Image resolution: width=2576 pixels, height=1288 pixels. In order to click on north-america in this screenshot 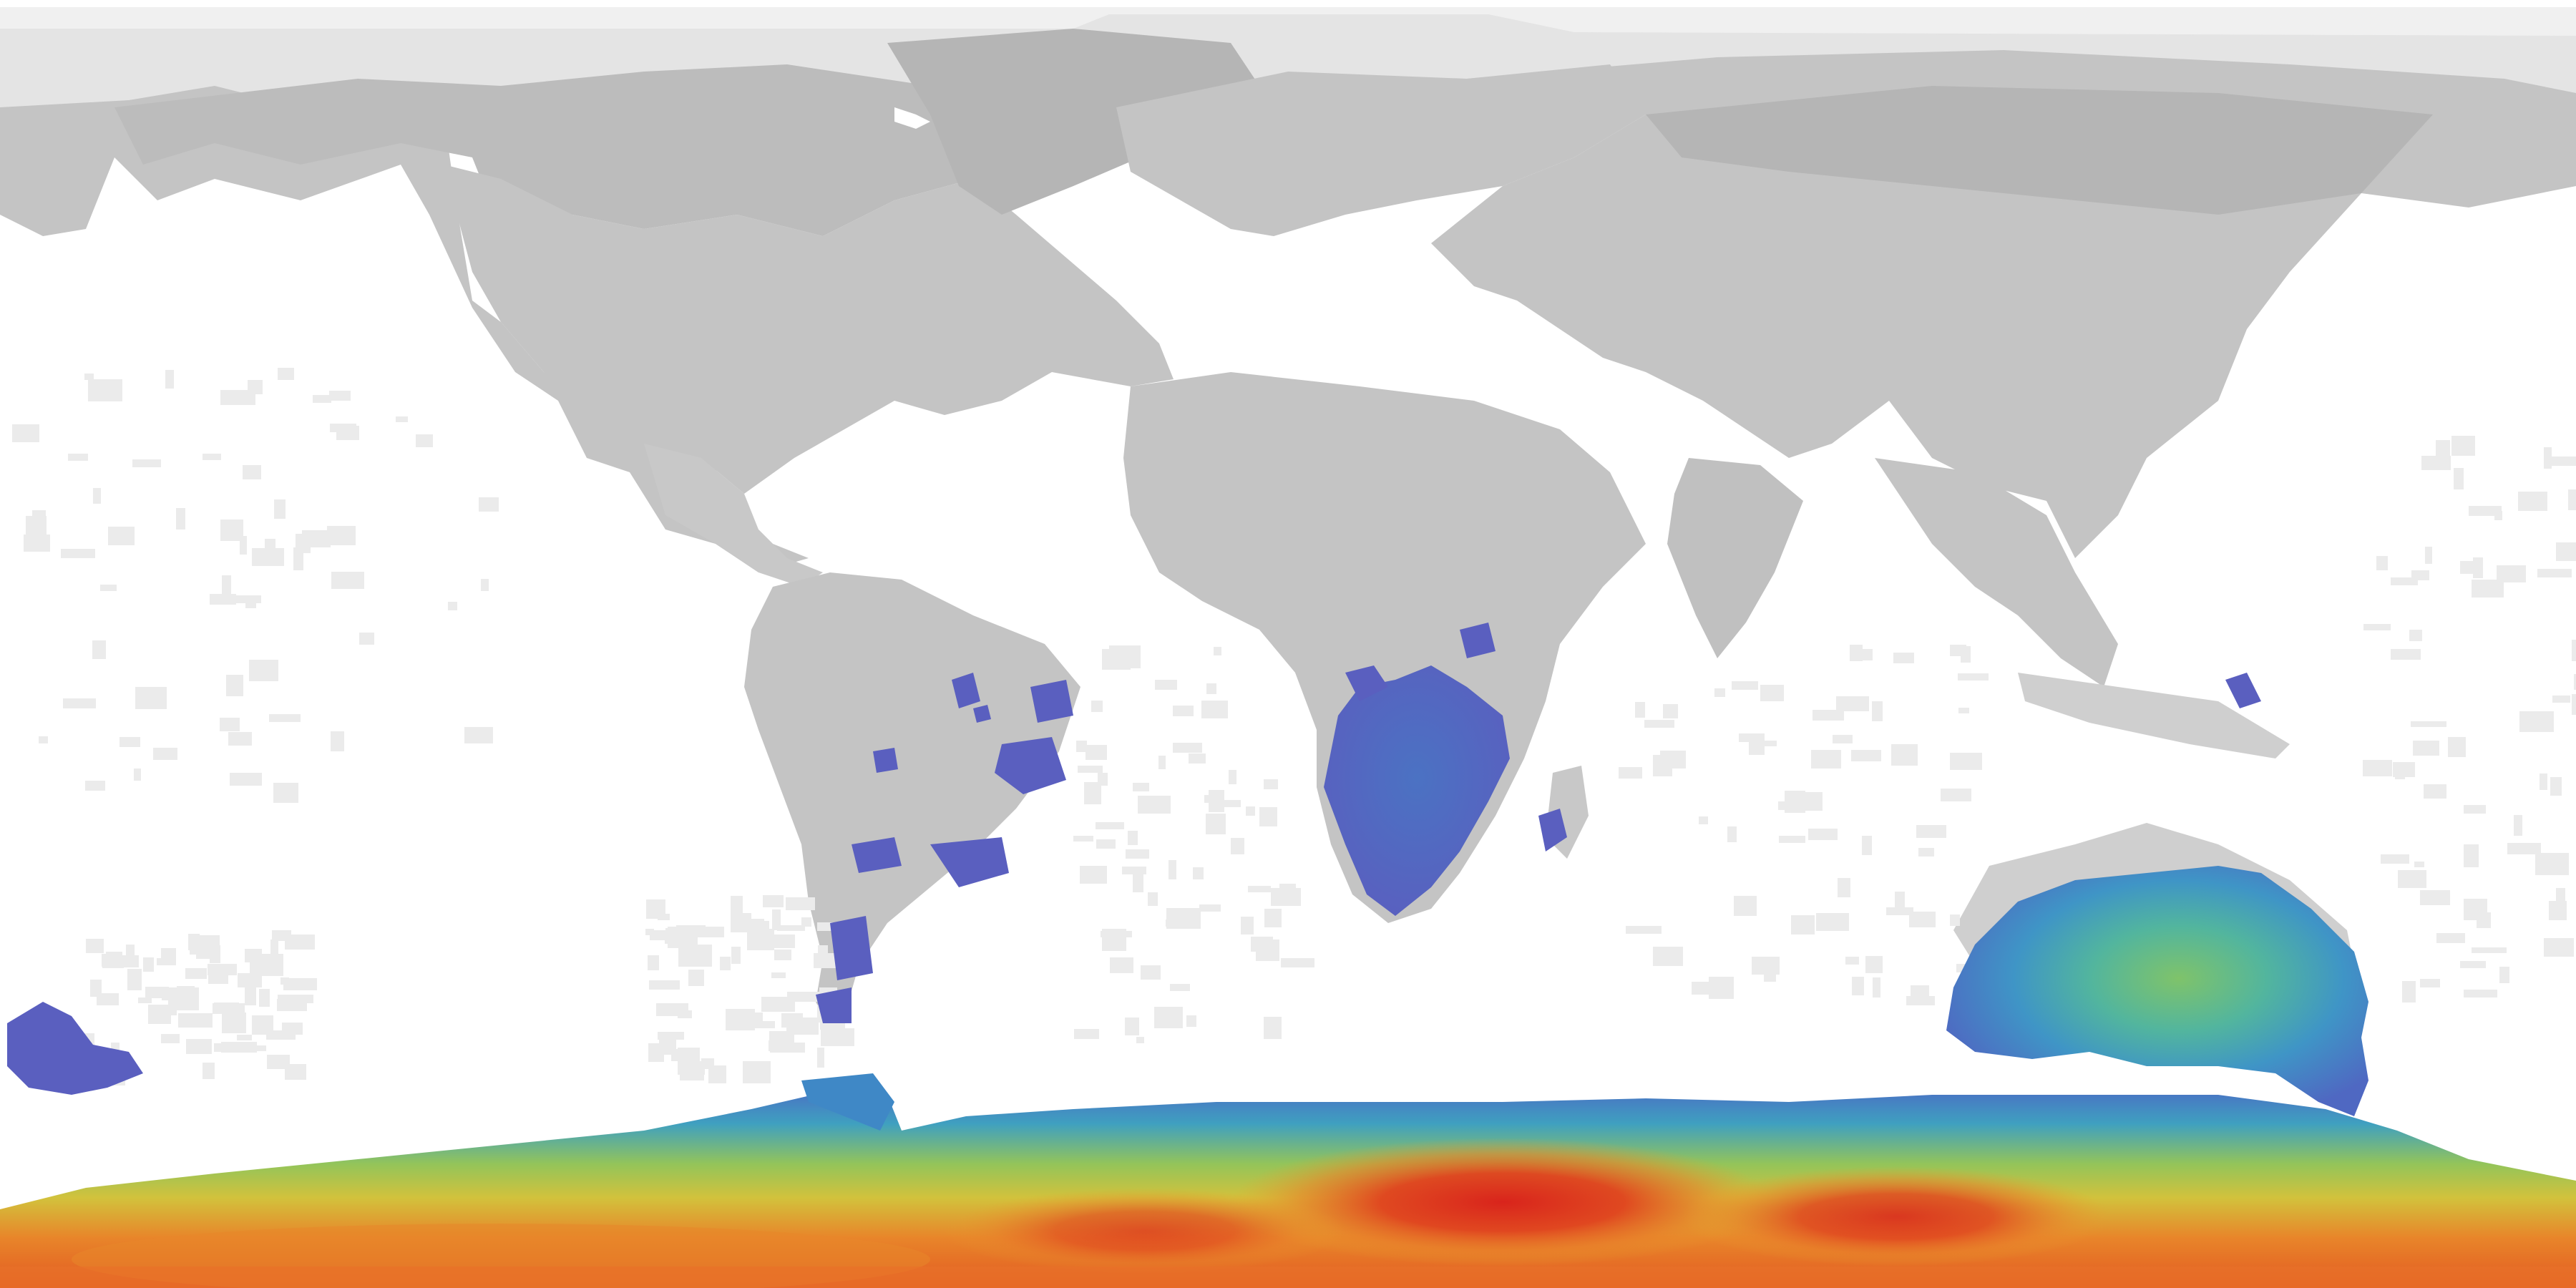, I will do `click(404, 329)`.